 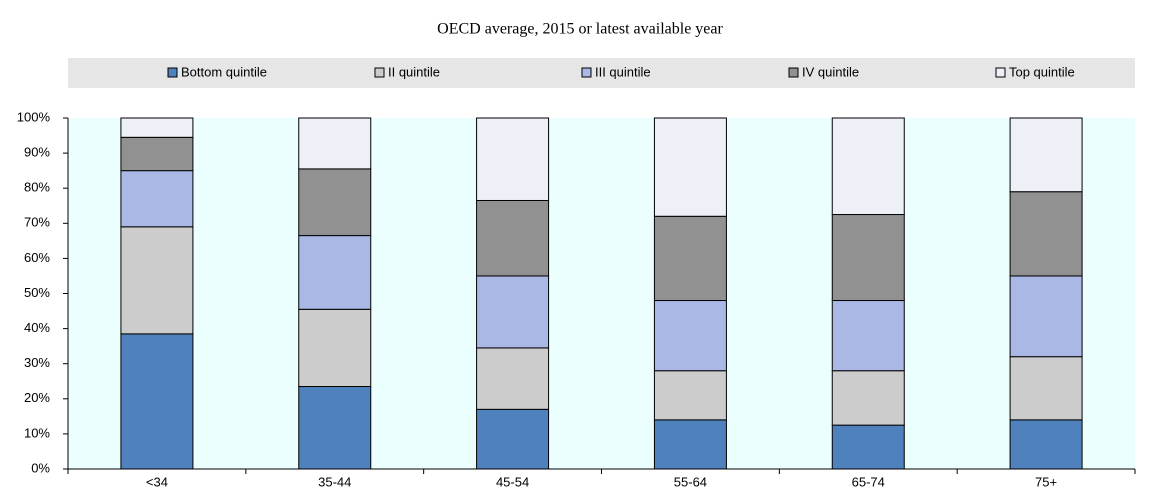 I want to click on y-tick-label: 50%, so click(x=37, y=292).